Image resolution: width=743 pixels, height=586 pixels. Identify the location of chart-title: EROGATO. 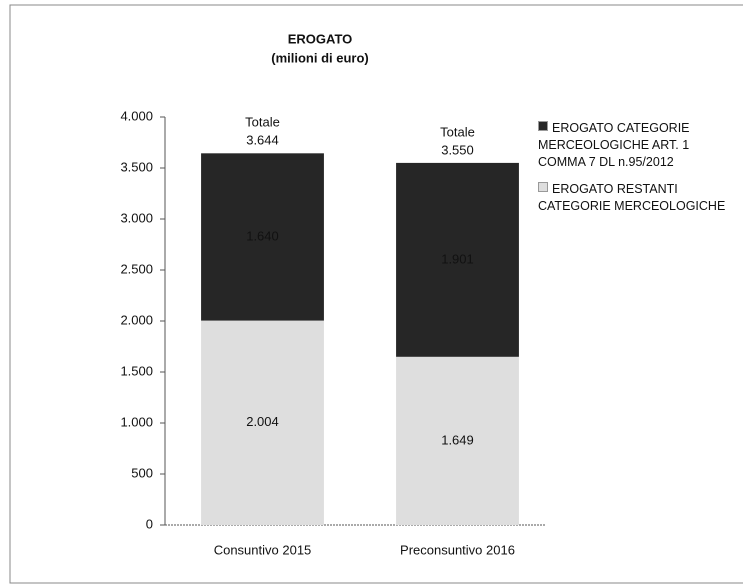
(320, 38).